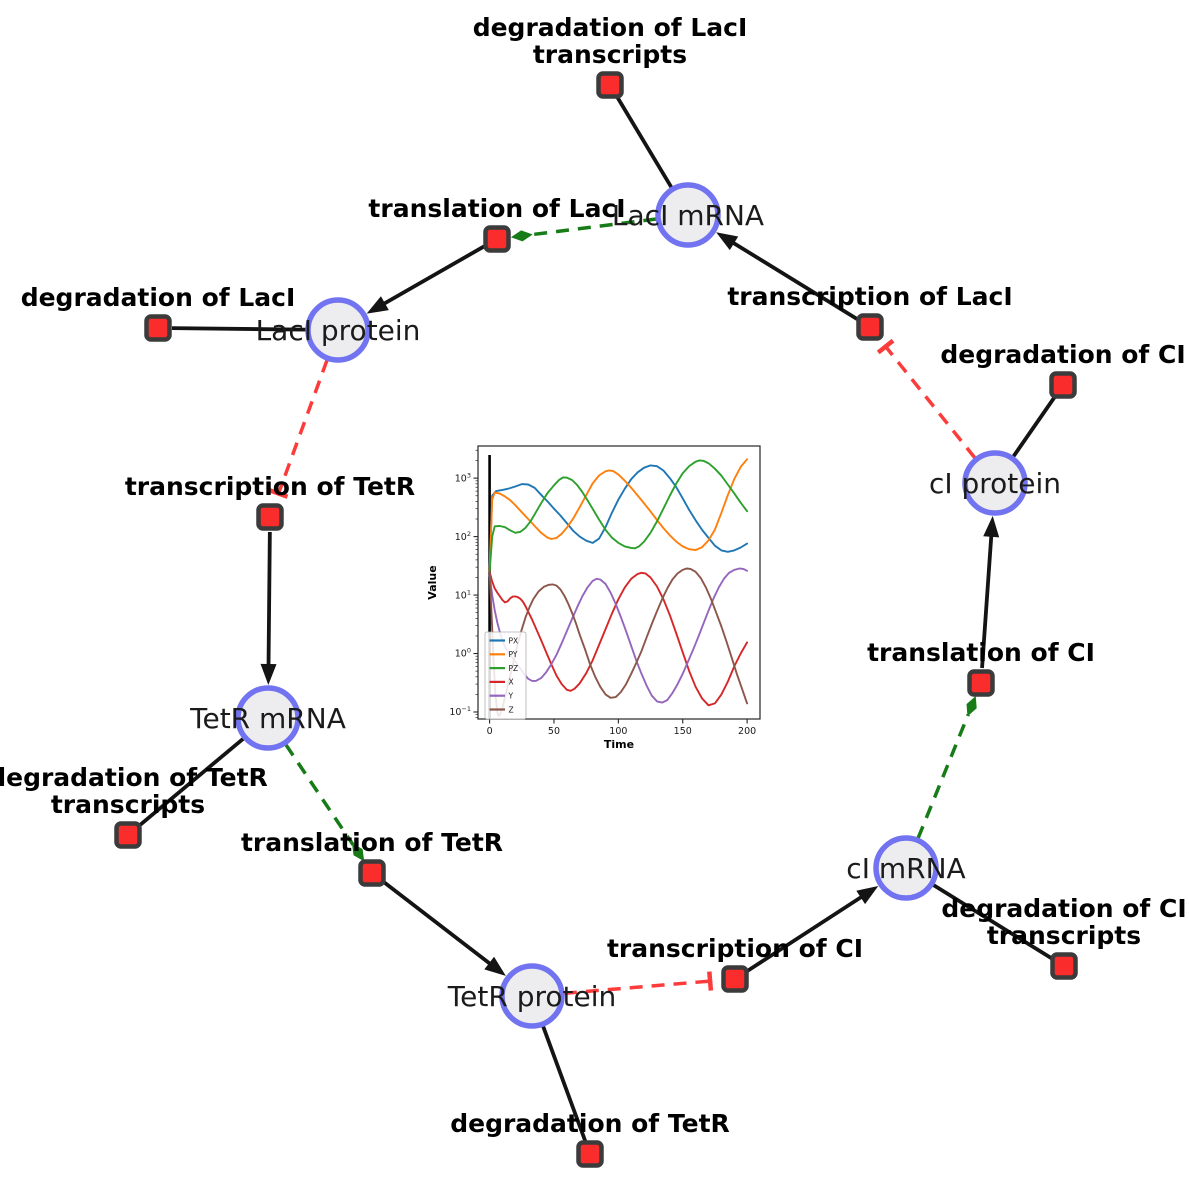 The height and width of the screenshot is (1200, 1189). I want to click on edge-inhibition--tetR-protein--transcr-cI, so click(638, 983).